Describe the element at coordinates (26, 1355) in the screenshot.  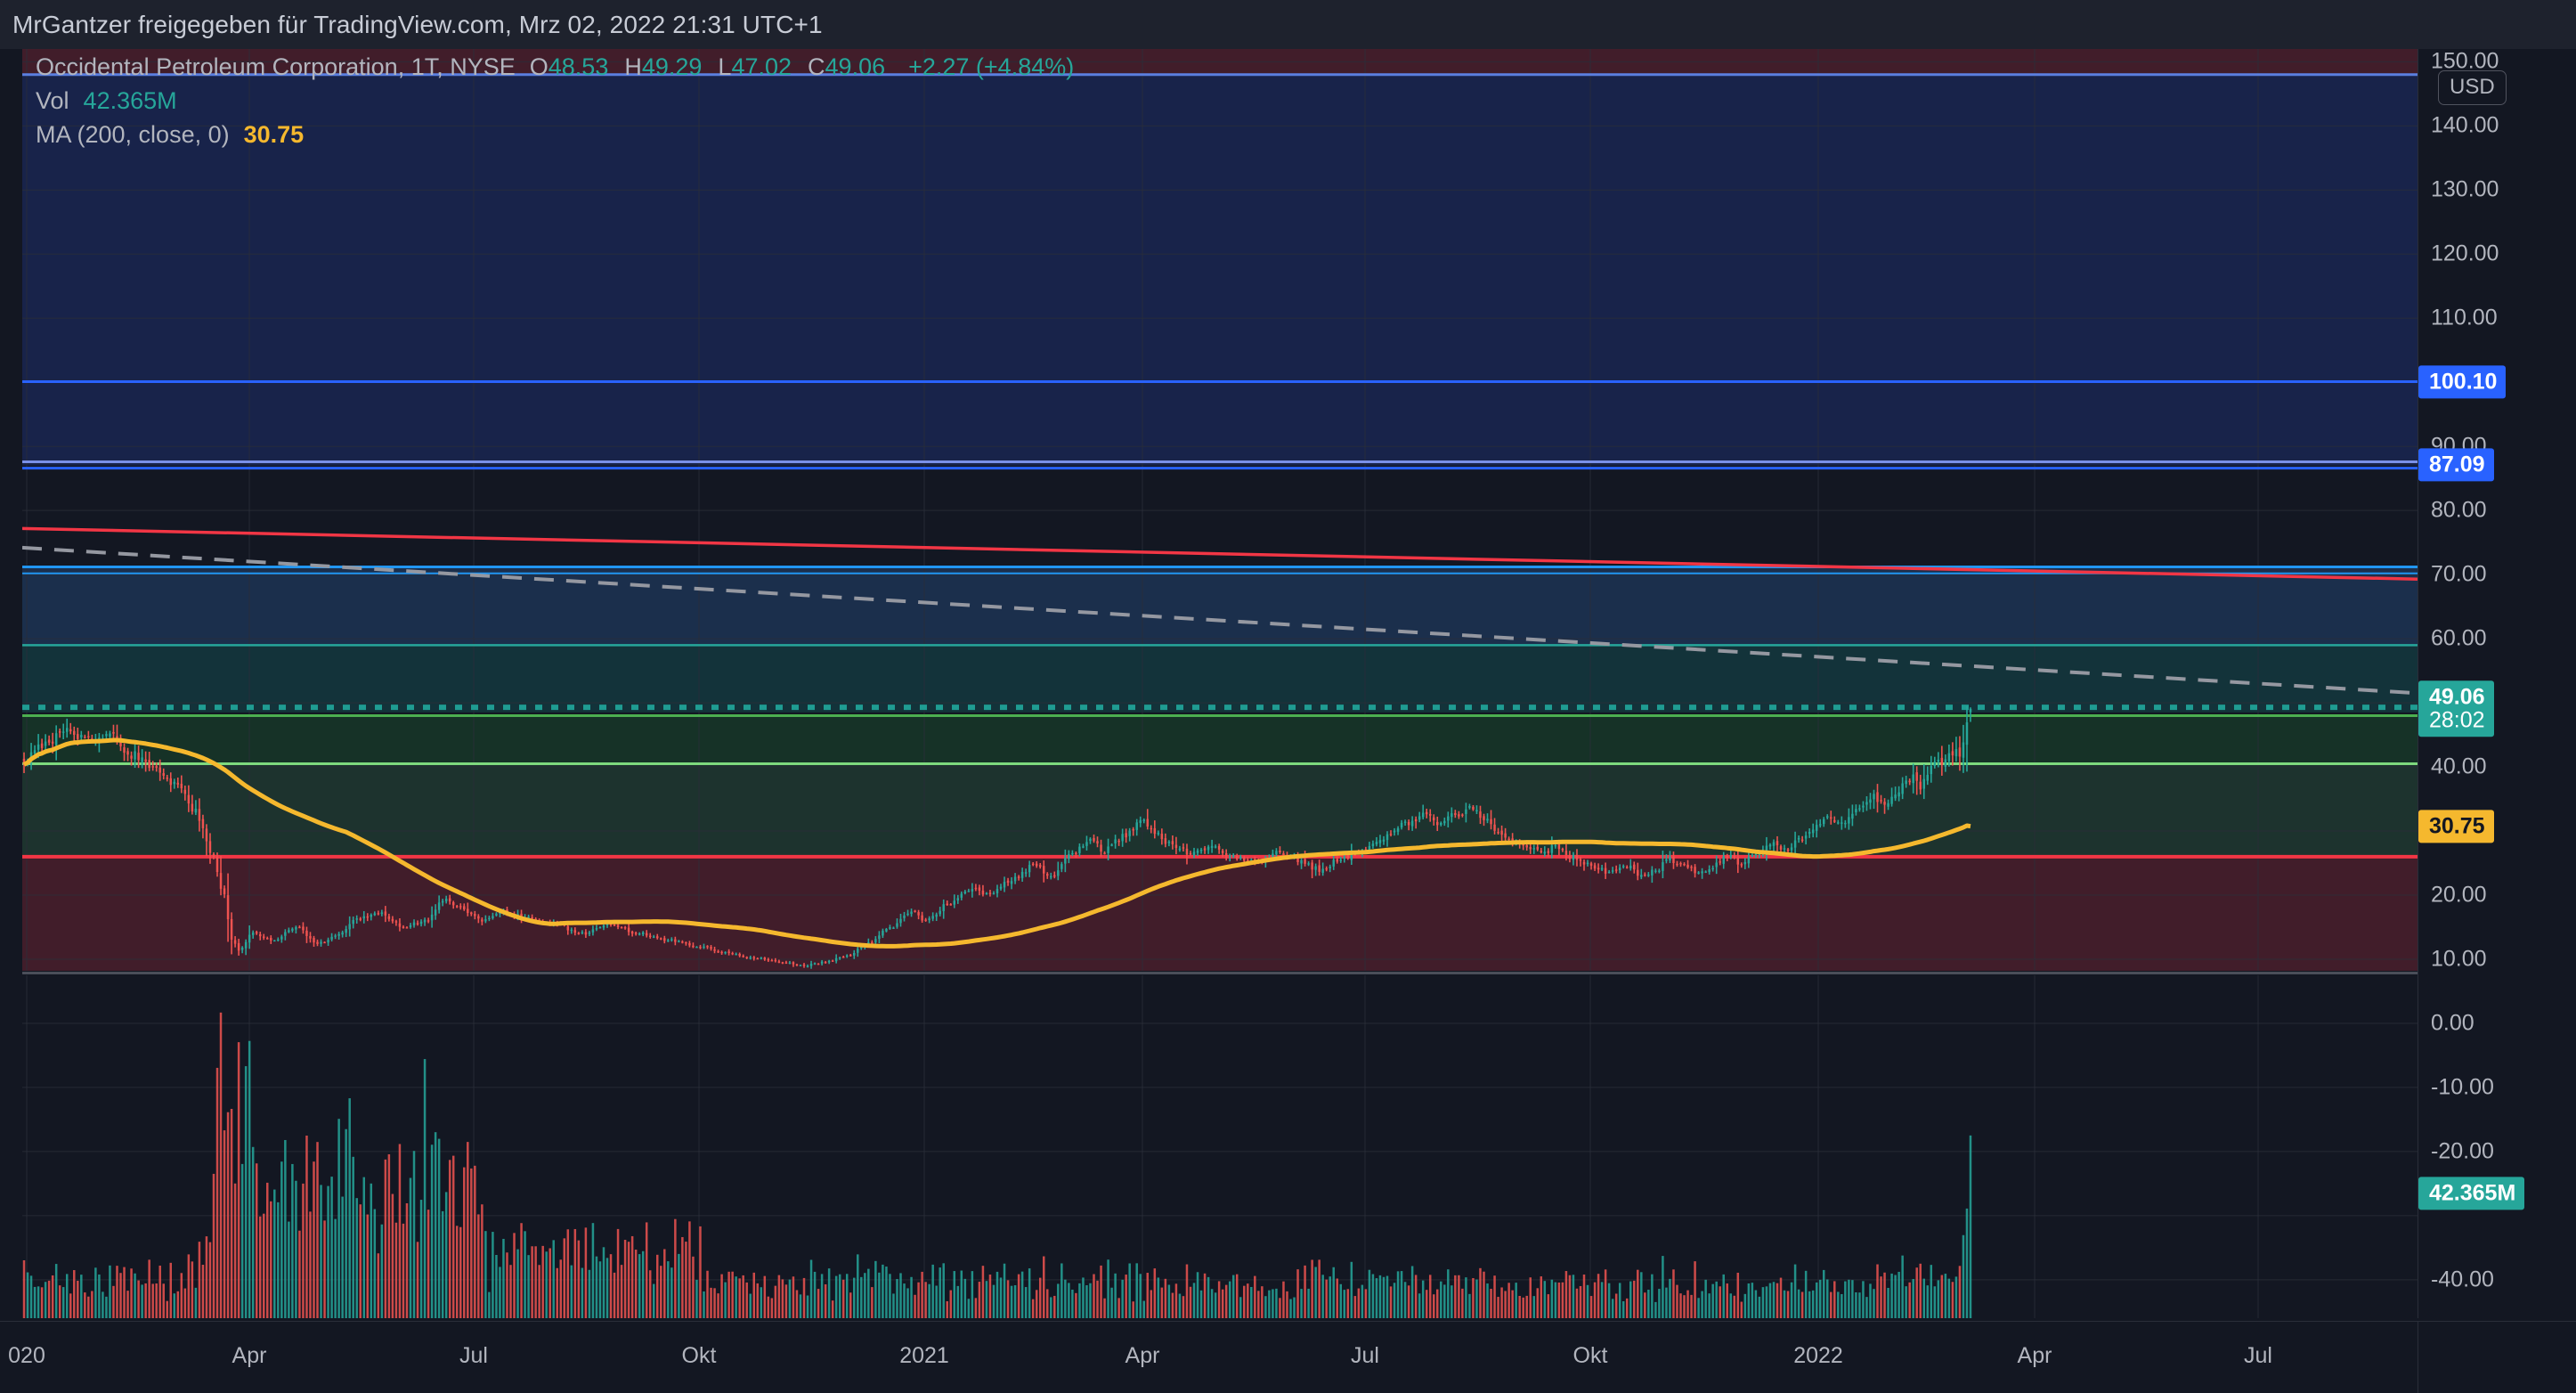
I see `time-tick: 020` at that location.